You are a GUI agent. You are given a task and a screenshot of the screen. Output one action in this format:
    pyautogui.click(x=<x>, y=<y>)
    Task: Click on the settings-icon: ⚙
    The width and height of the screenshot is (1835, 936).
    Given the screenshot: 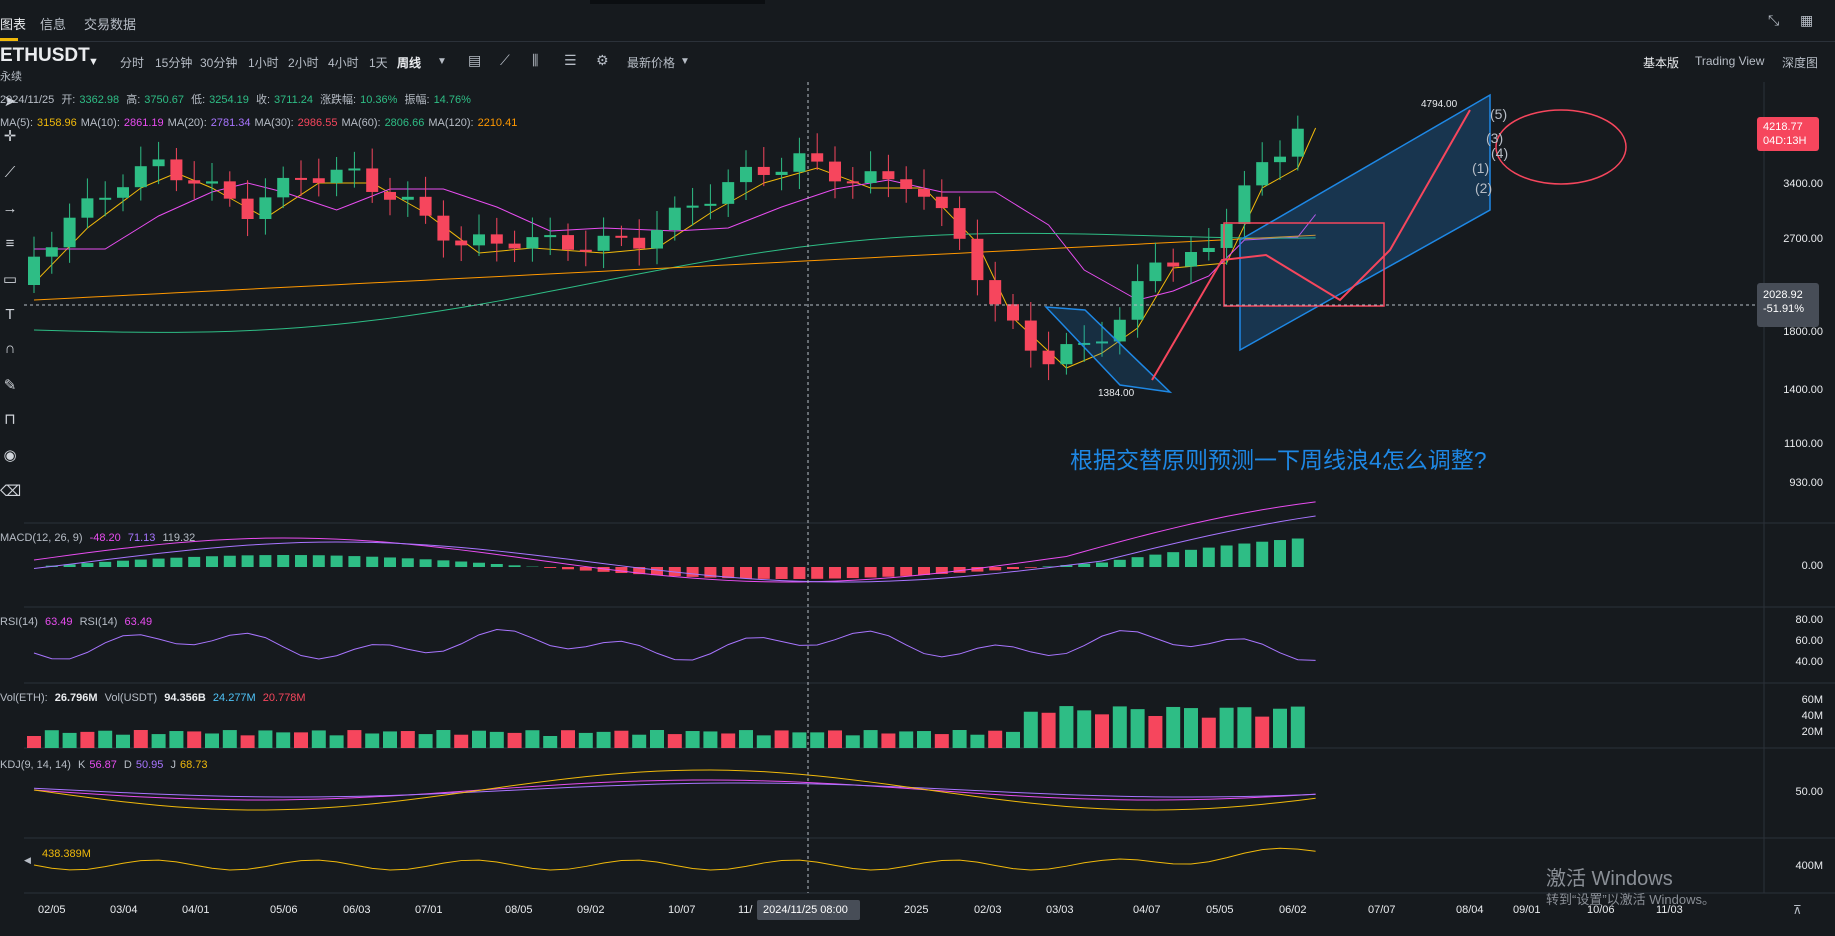 What is the action you would take?
    pyautogui.click(x=602, y=60)
    